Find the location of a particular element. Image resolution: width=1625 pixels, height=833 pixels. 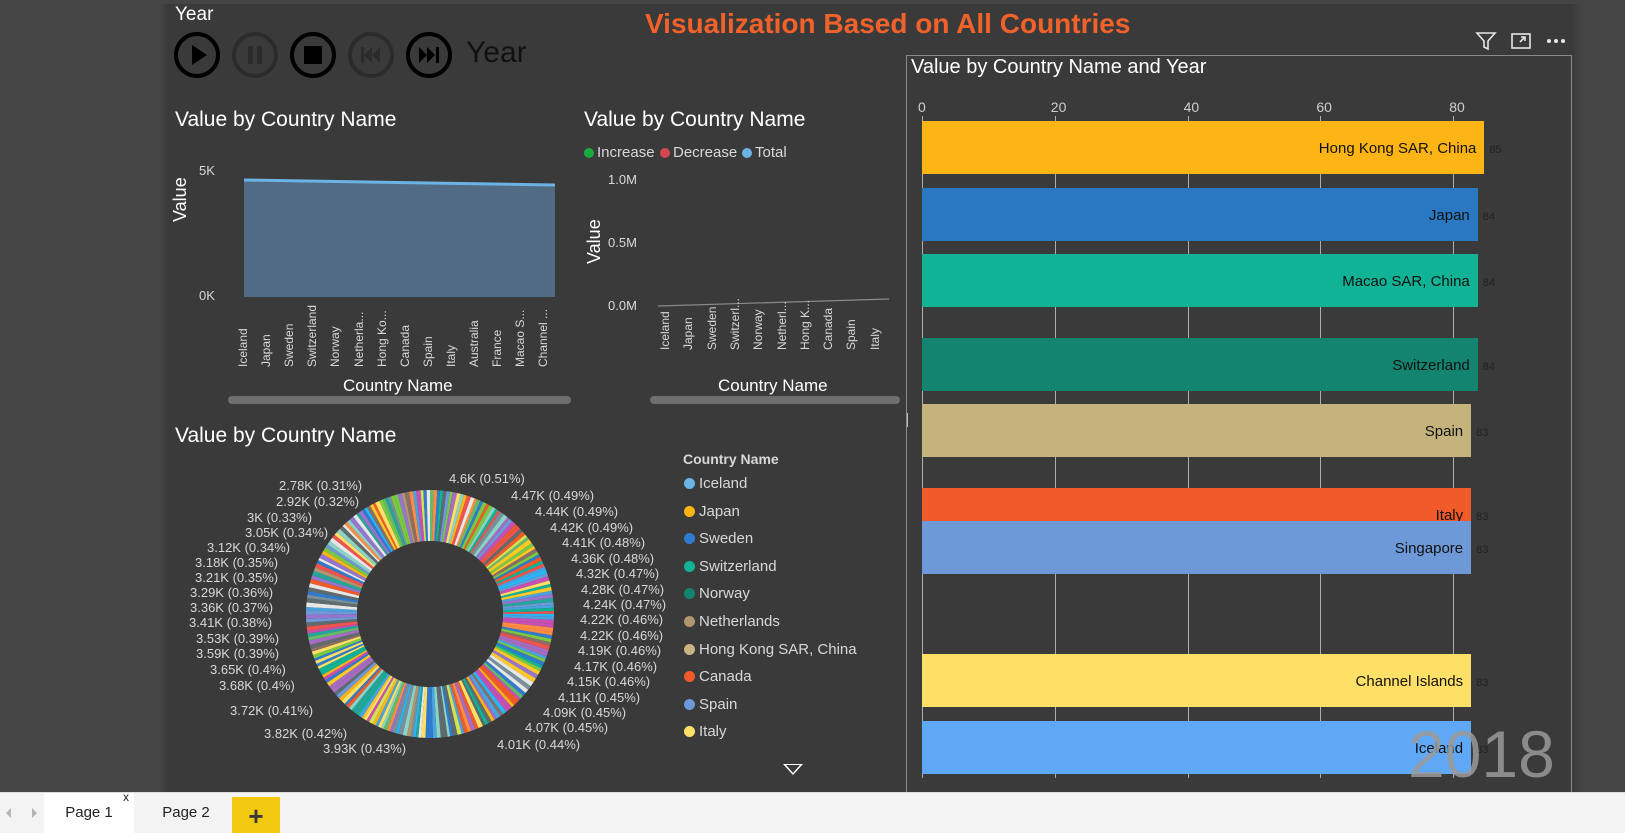

tab-scroll-right-icon is located at coordinates (34, 813).